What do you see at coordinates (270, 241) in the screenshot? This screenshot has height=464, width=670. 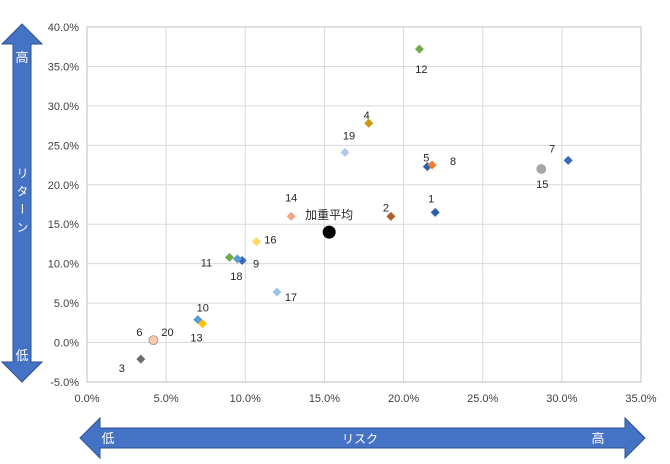 I see `data-label-16: 16` at bounding box center [270, 241].